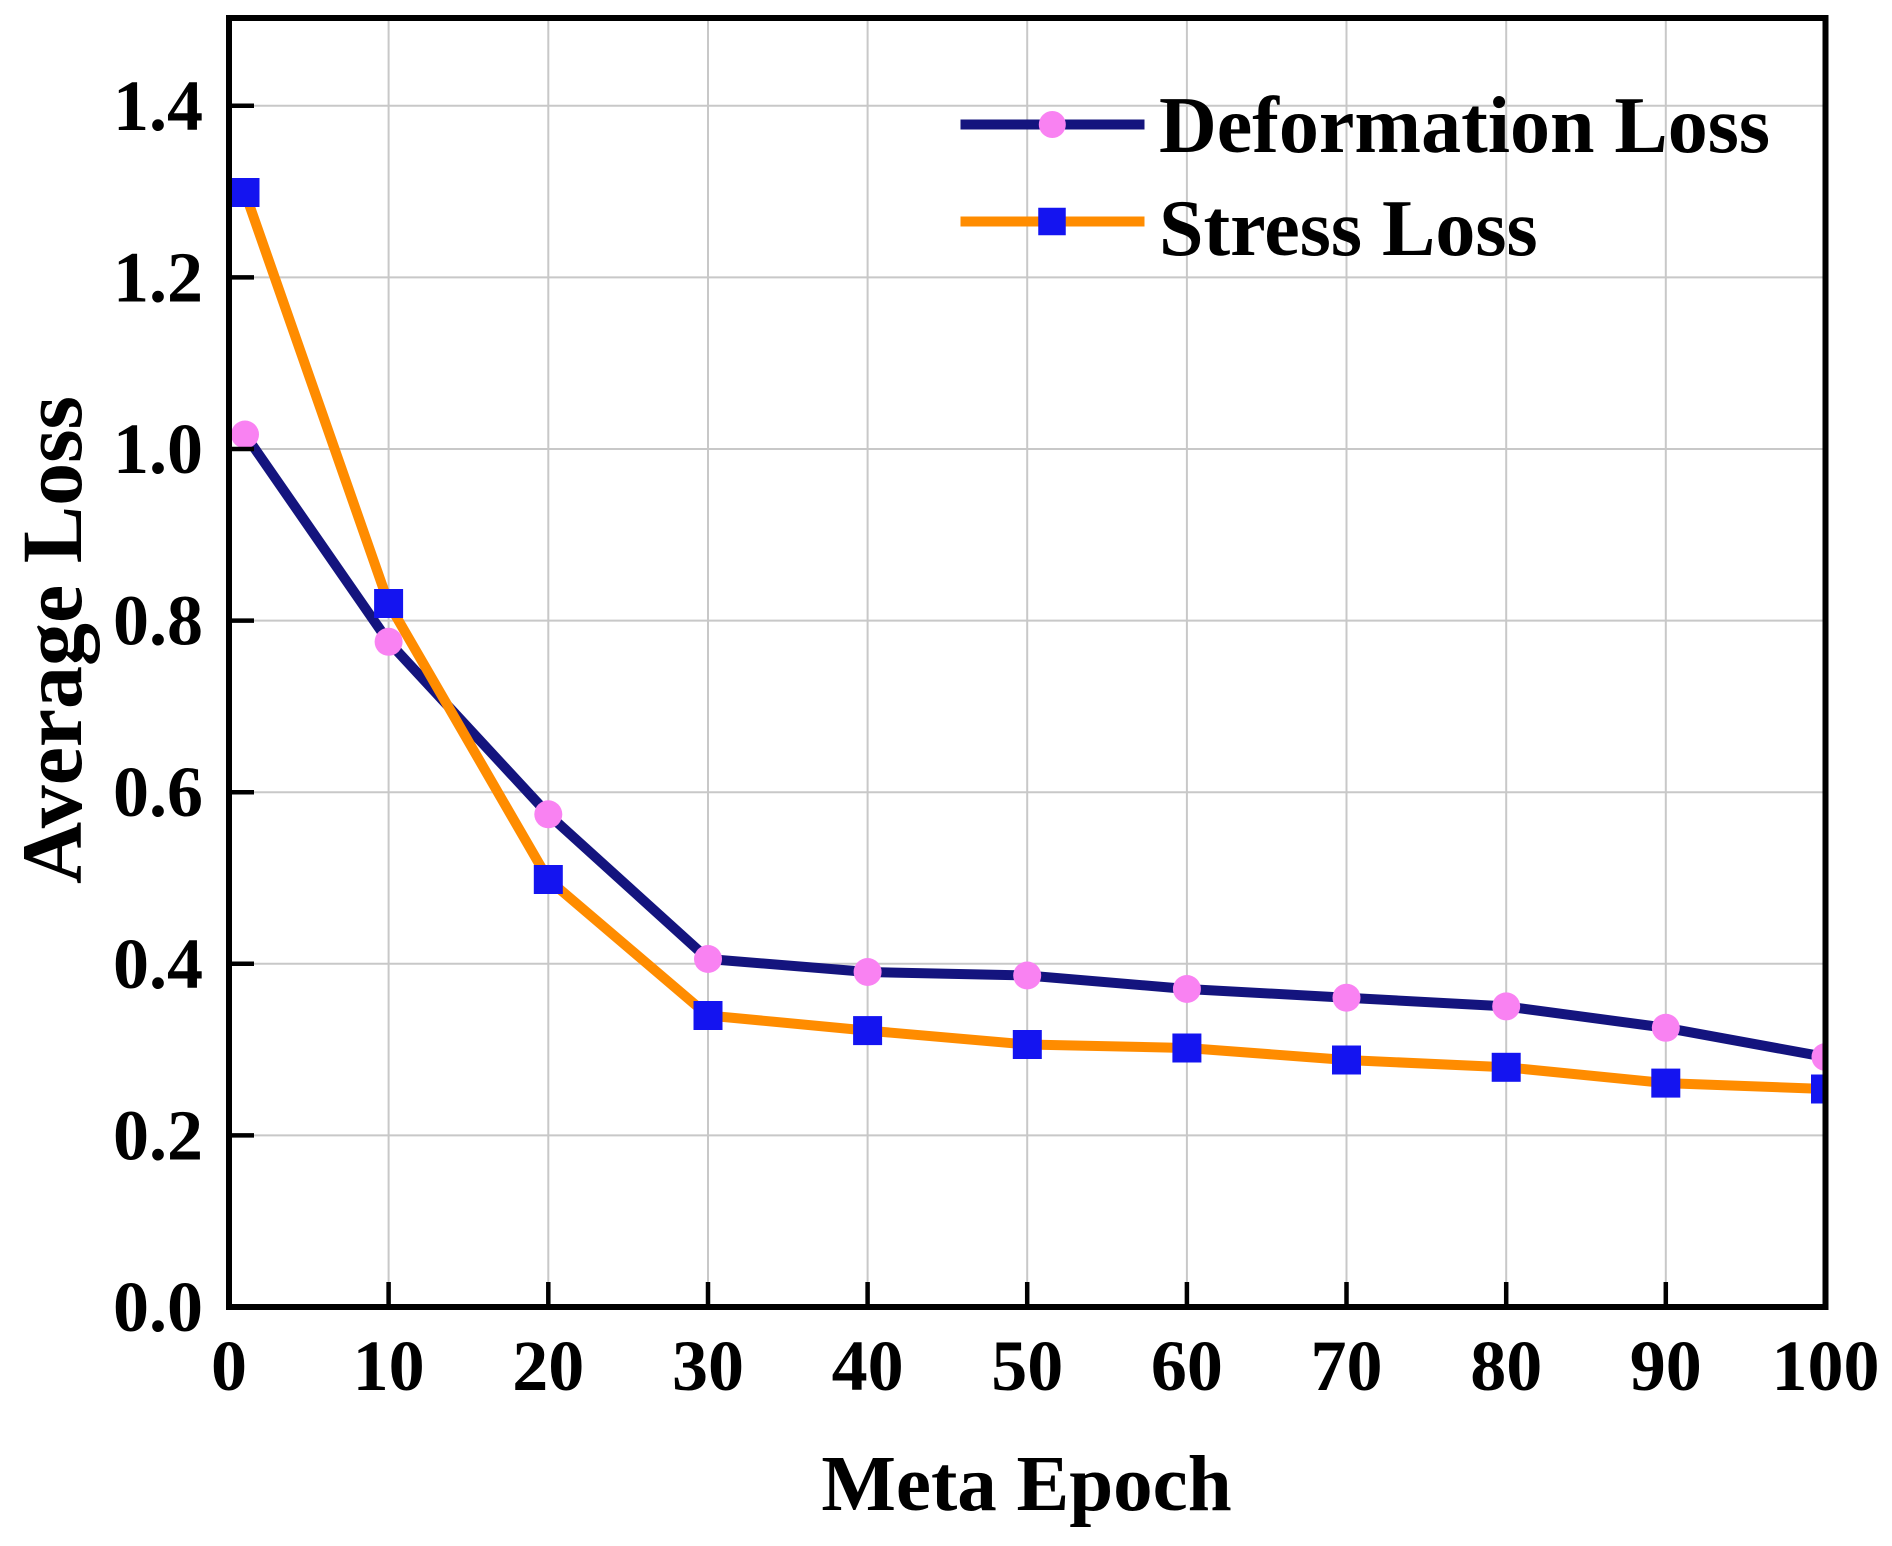 This screenshot has width=1892, height=1546. Describe the element at coordinates (708, 1366) in the screenshot. I see `svg-text: 30` at that location.